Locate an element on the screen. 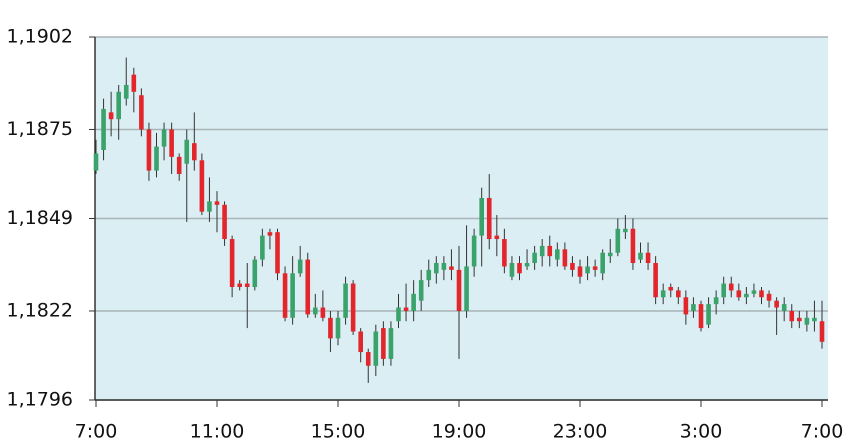 The image size is (856, 445). y-tick-label: 1,1796 is located at coordinates (40, 400).